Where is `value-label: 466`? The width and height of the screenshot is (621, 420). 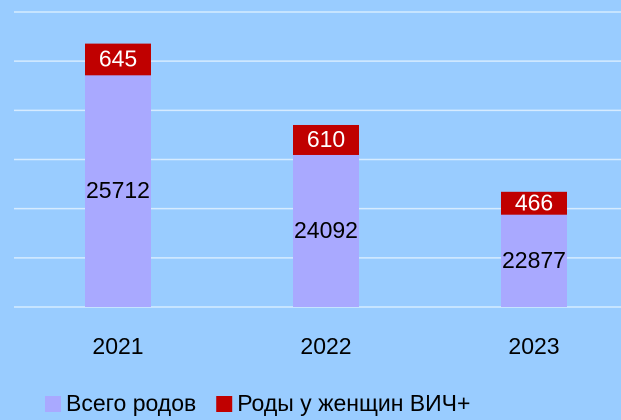 value-label: 466 is located at coordinates (534, 202).